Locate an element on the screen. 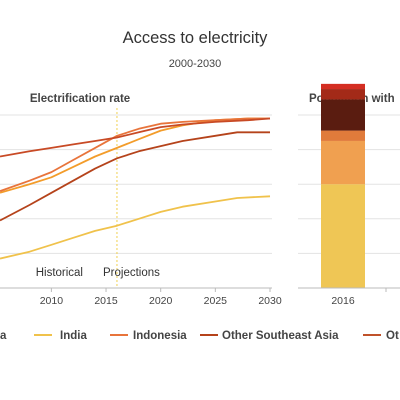 This screenshot has width=400, height=400. chart-subtitle: 2000-2030 is located at coordinates (195, 64).